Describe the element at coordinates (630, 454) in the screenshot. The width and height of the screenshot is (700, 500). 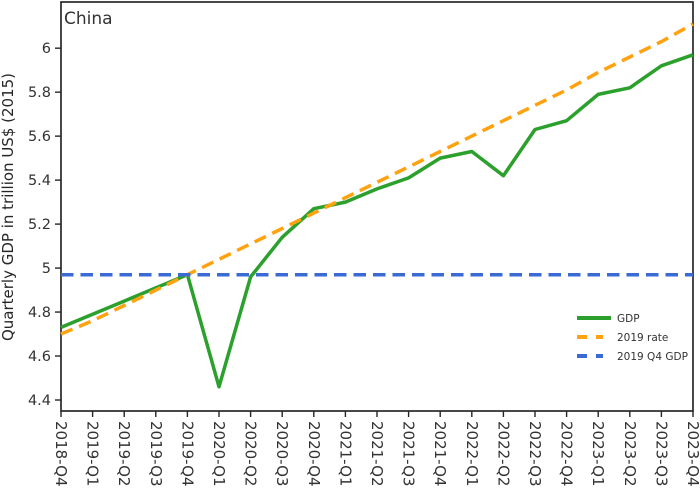
I see `x-tick-label: 2023-Q2` at that location.